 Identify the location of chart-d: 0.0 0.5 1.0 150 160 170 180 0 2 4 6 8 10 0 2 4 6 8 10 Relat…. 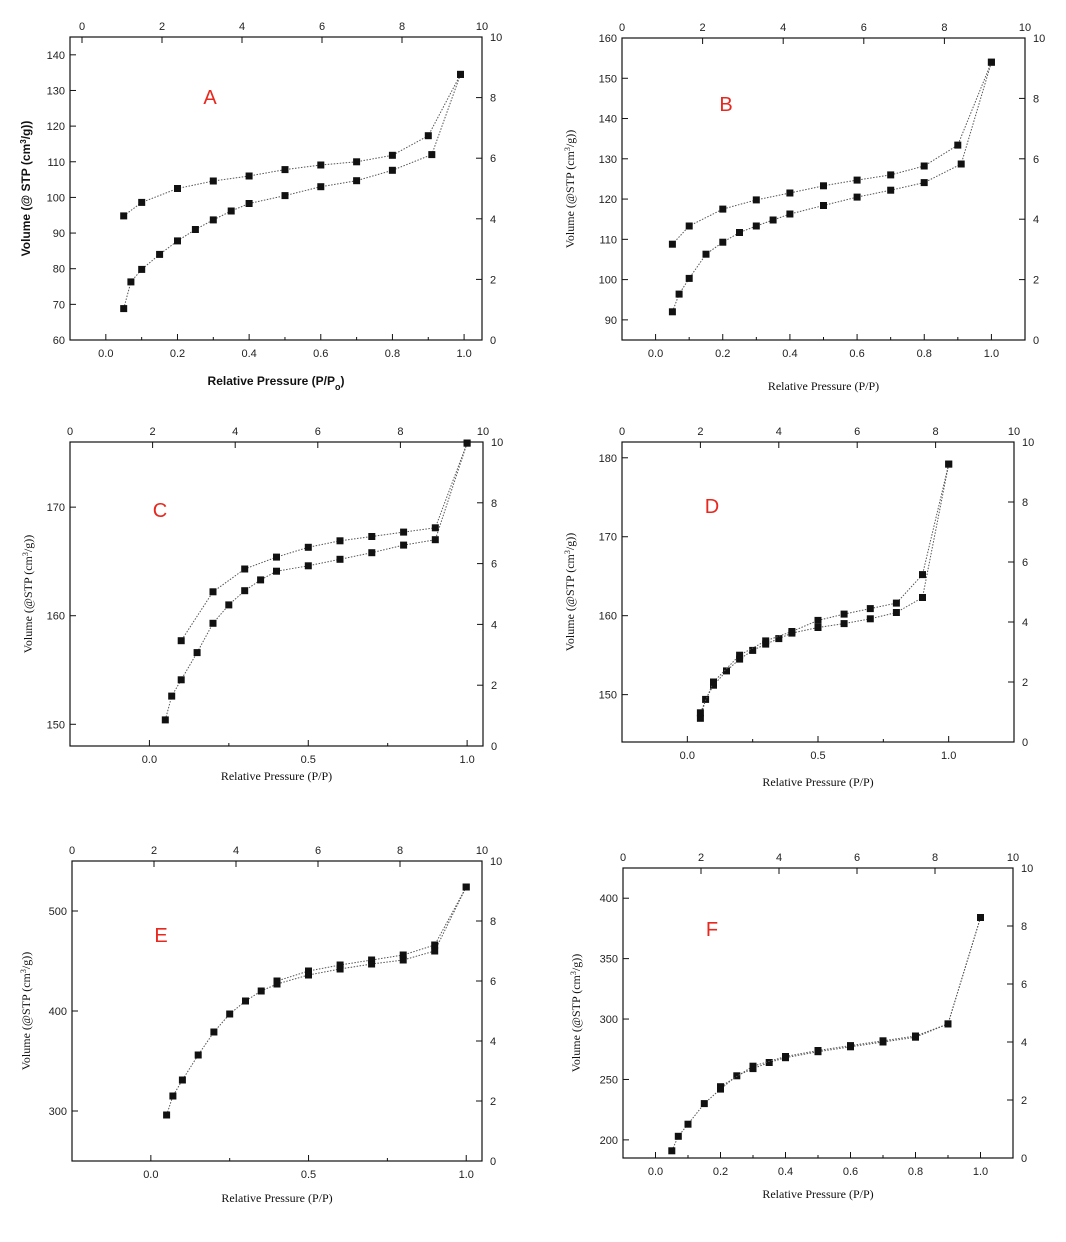
(799, 607).